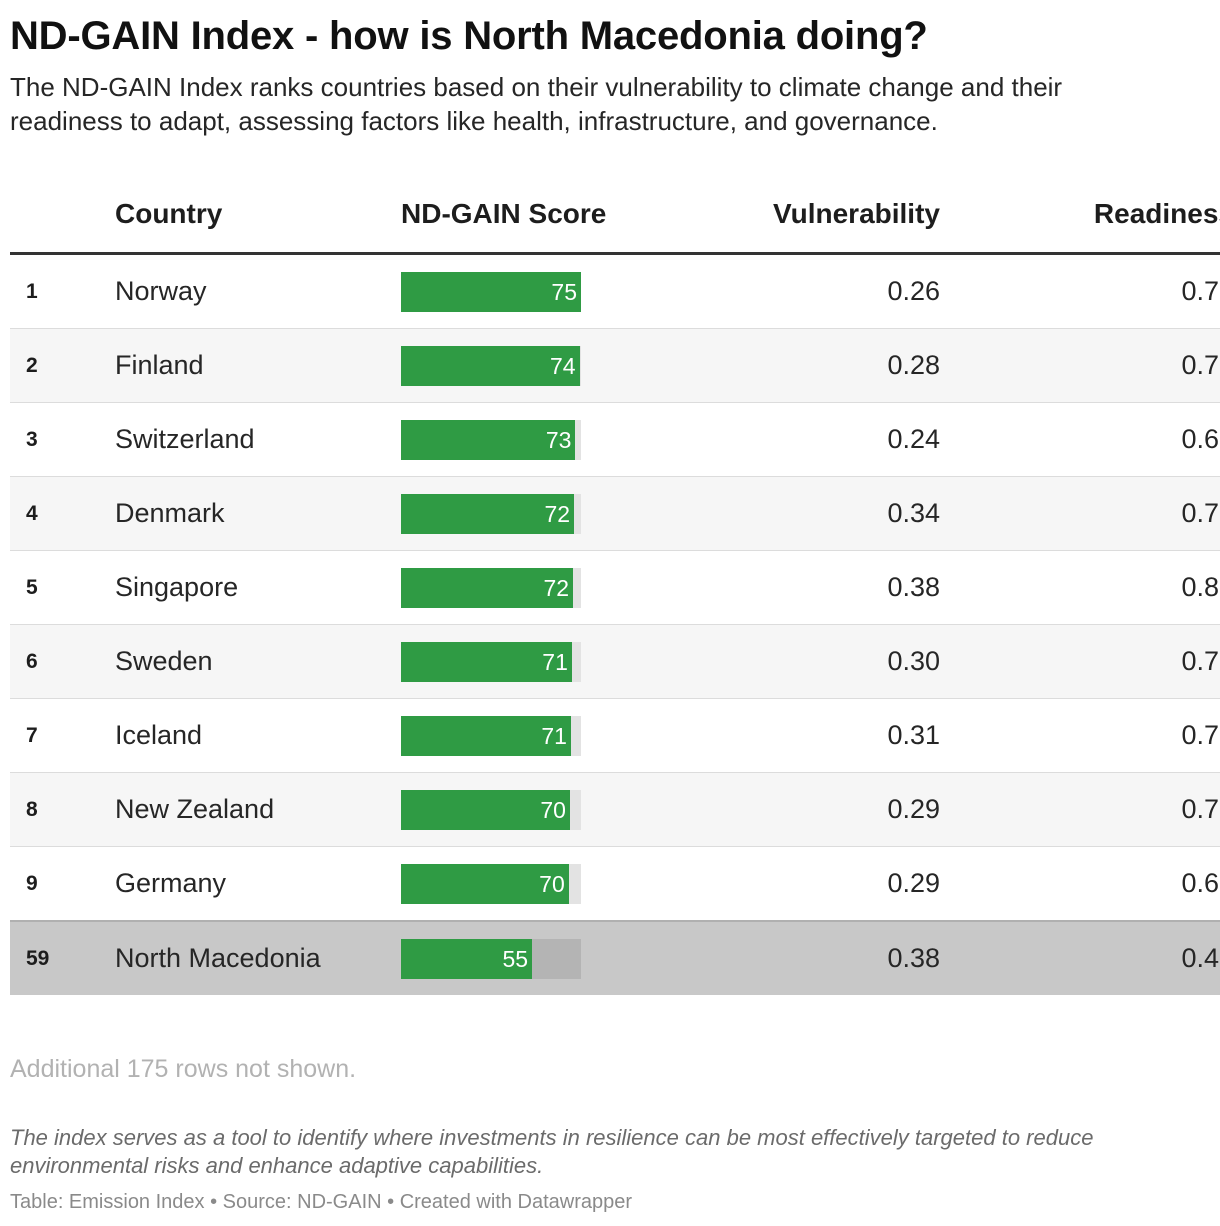  I want to click on vulnerability-cell: 0.30, so click(809, 661).